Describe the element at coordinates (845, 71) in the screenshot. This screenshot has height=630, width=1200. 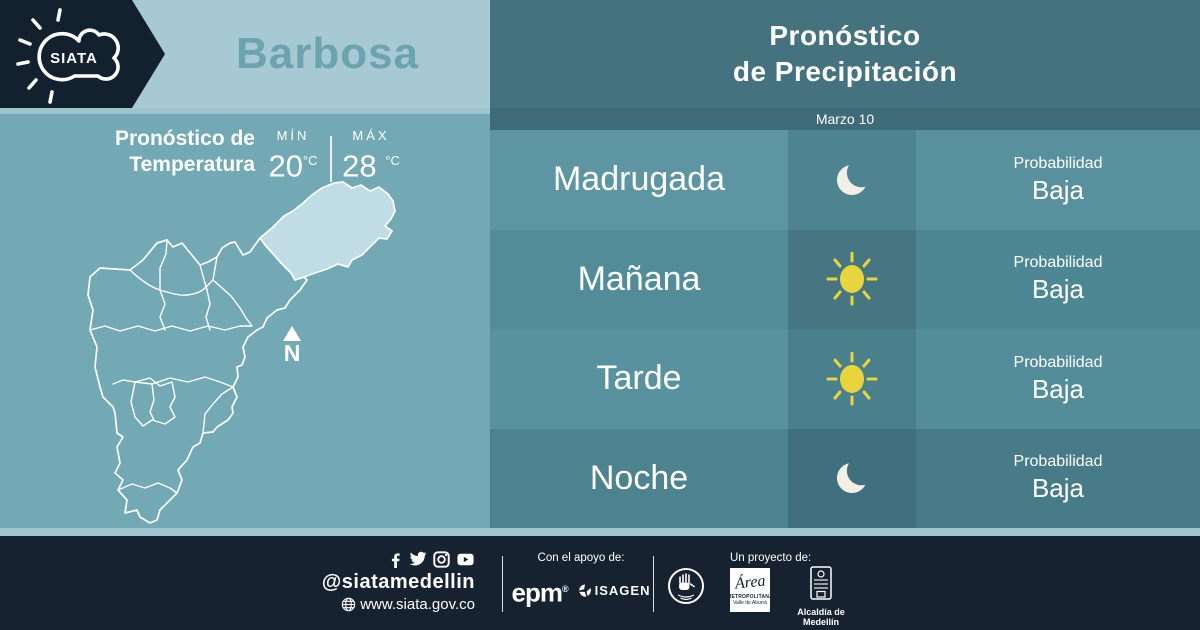
I see `precip-title-line2: de Precipitación` at that location.